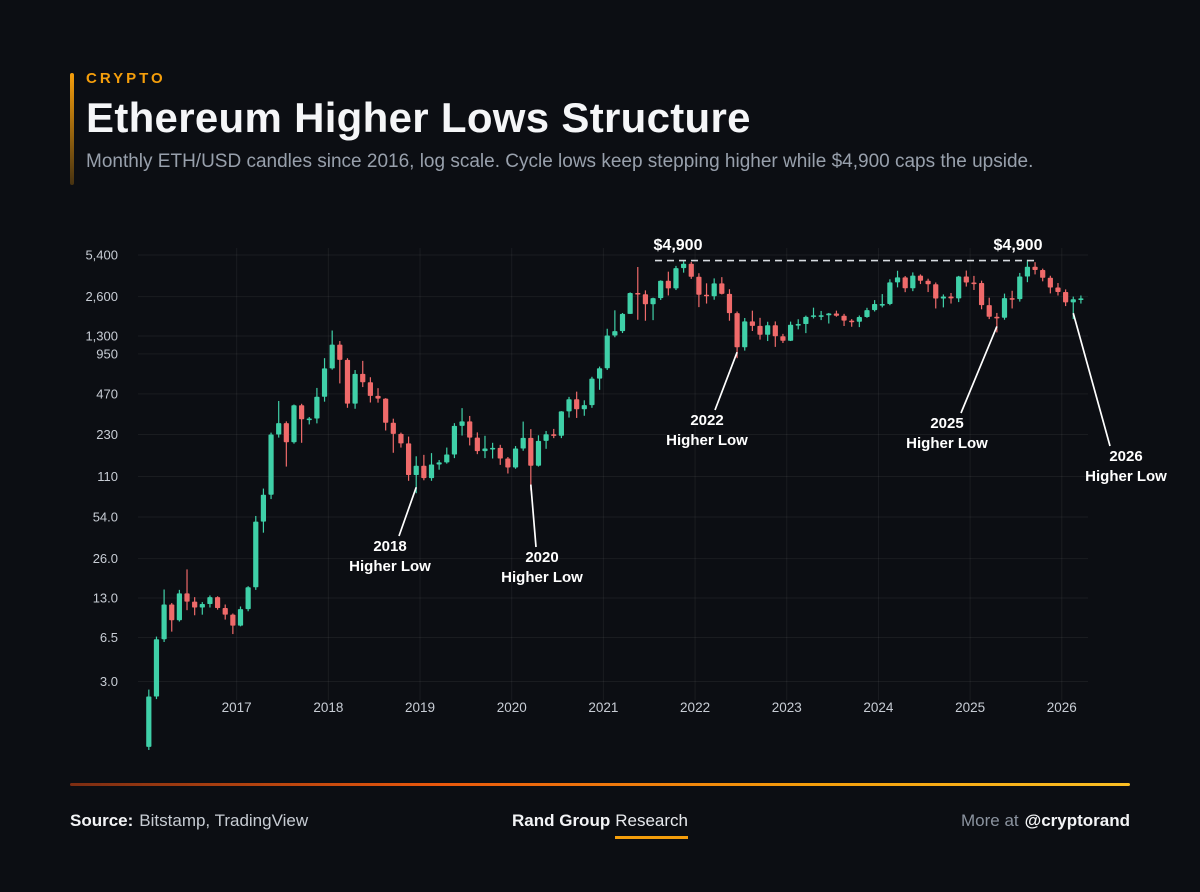 The image size is (1200, 892). I want to click on source-credit: Source: Bitstamp, TradingView, so click(189, 821).